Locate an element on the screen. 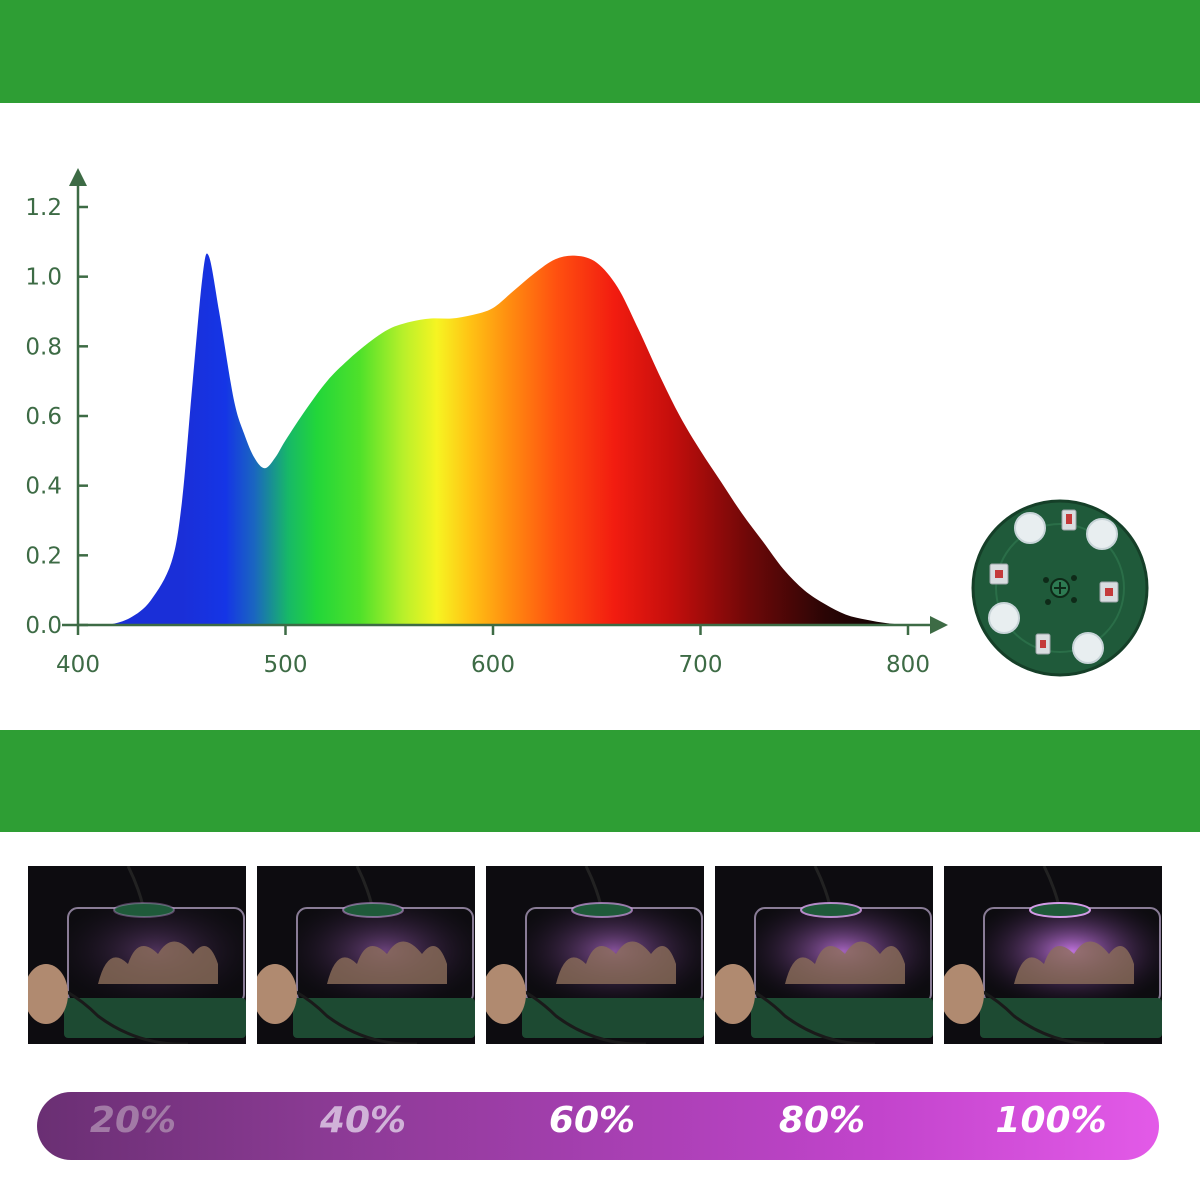 The width and height of the screenshot is (1200, 1200). x-axis is located at coordinates (505, 625).